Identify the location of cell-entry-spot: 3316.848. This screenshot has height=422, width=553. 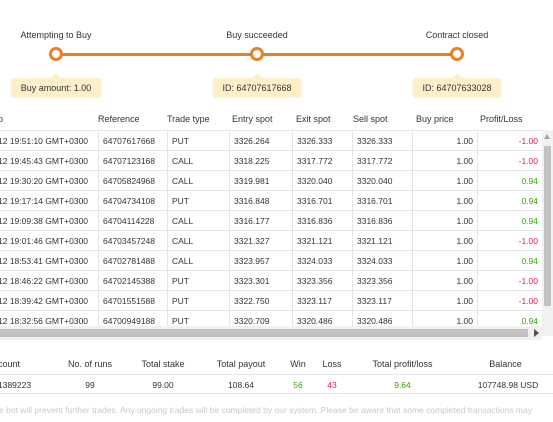
(260, 201).